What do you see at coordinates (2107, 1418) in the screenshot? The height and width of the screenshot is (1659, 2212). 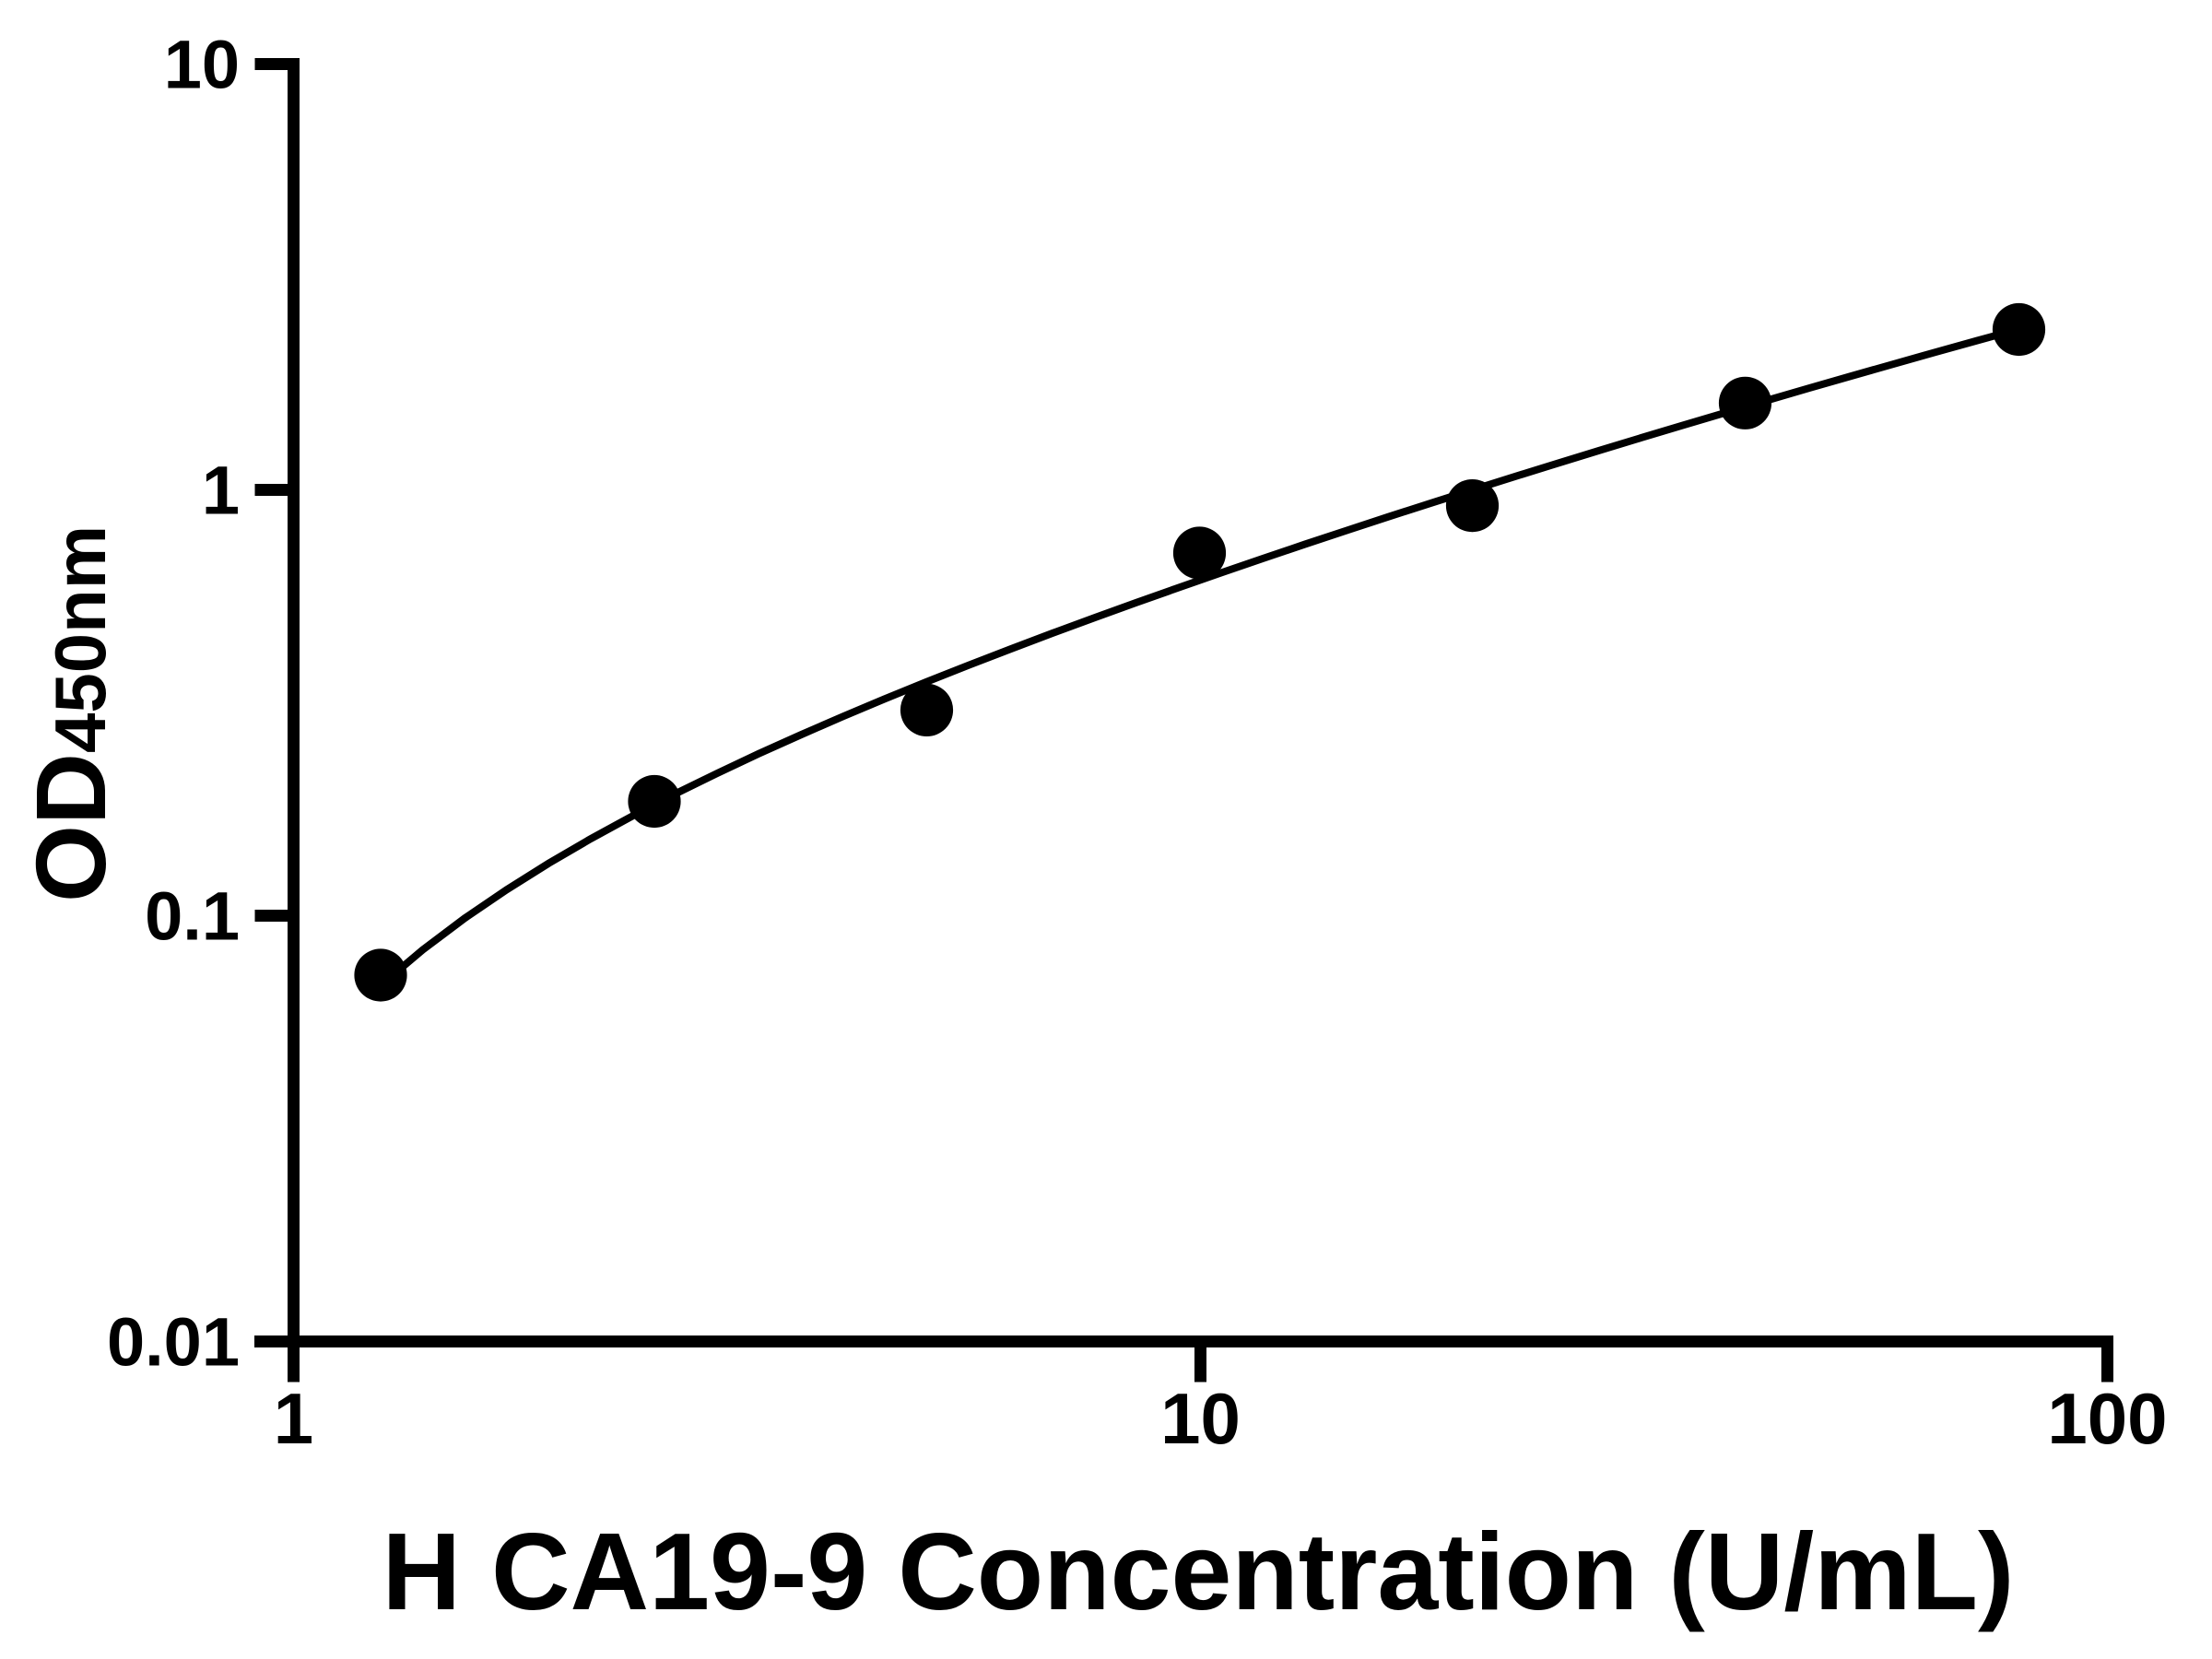 I see `svg-text: 100` at bounding box center [2107, 1418].